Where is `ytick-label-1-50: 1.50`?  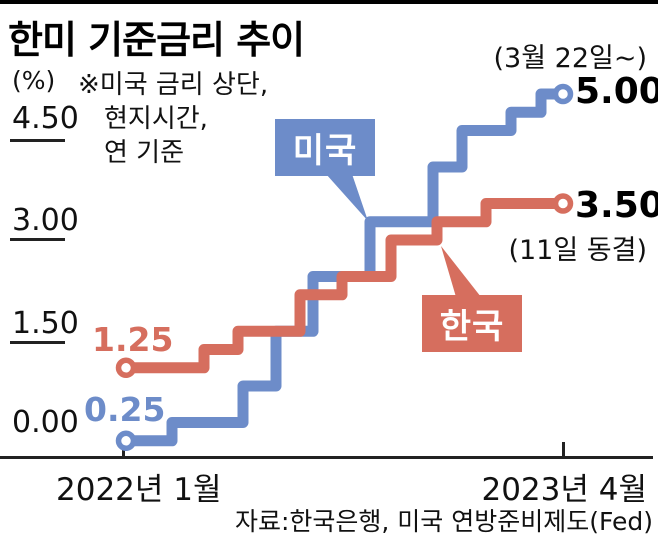
ytick-label-1-50: 1.50 is located at coordinates (45, 323).